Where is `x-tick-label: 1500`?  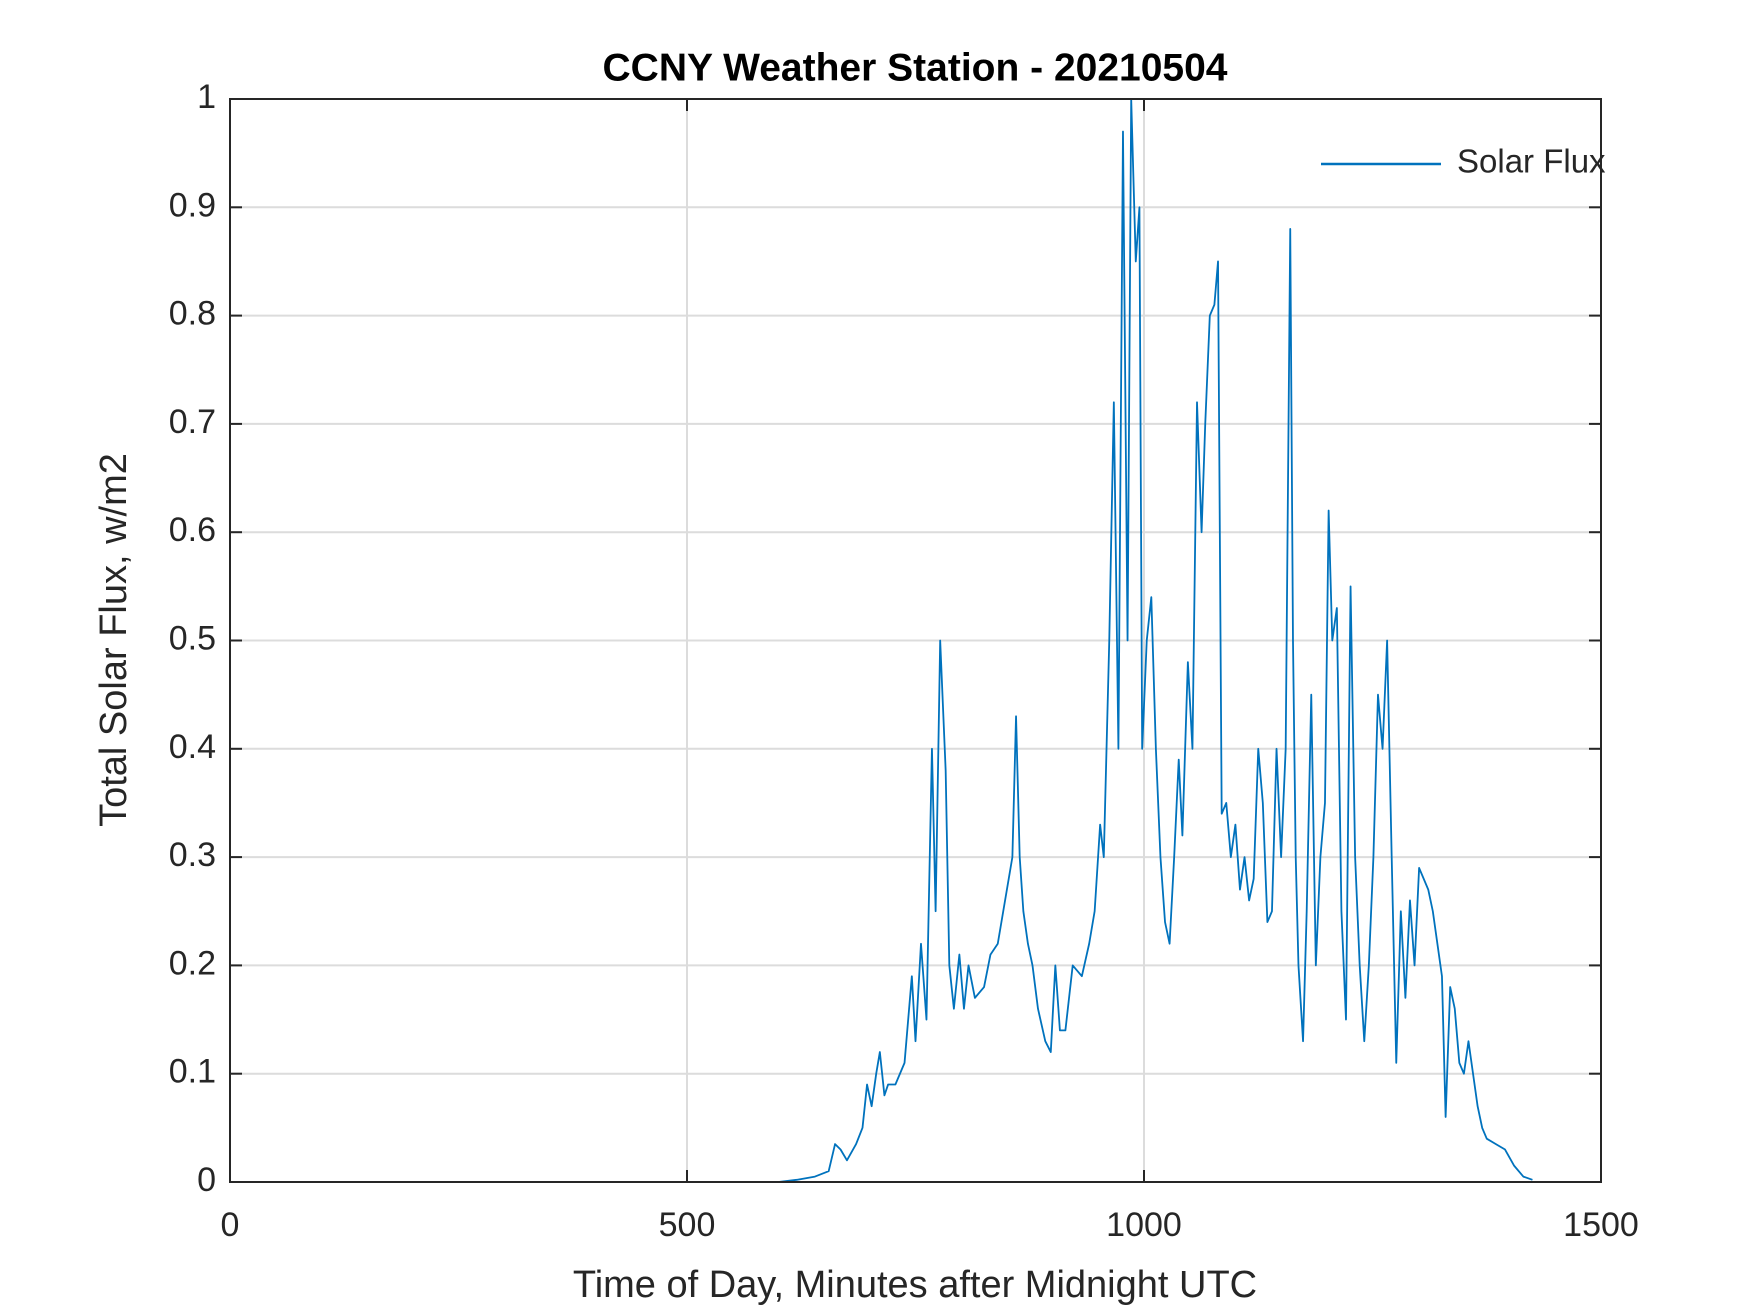 x-tick-label: 1500 is located at coordinates (1601, 1225).